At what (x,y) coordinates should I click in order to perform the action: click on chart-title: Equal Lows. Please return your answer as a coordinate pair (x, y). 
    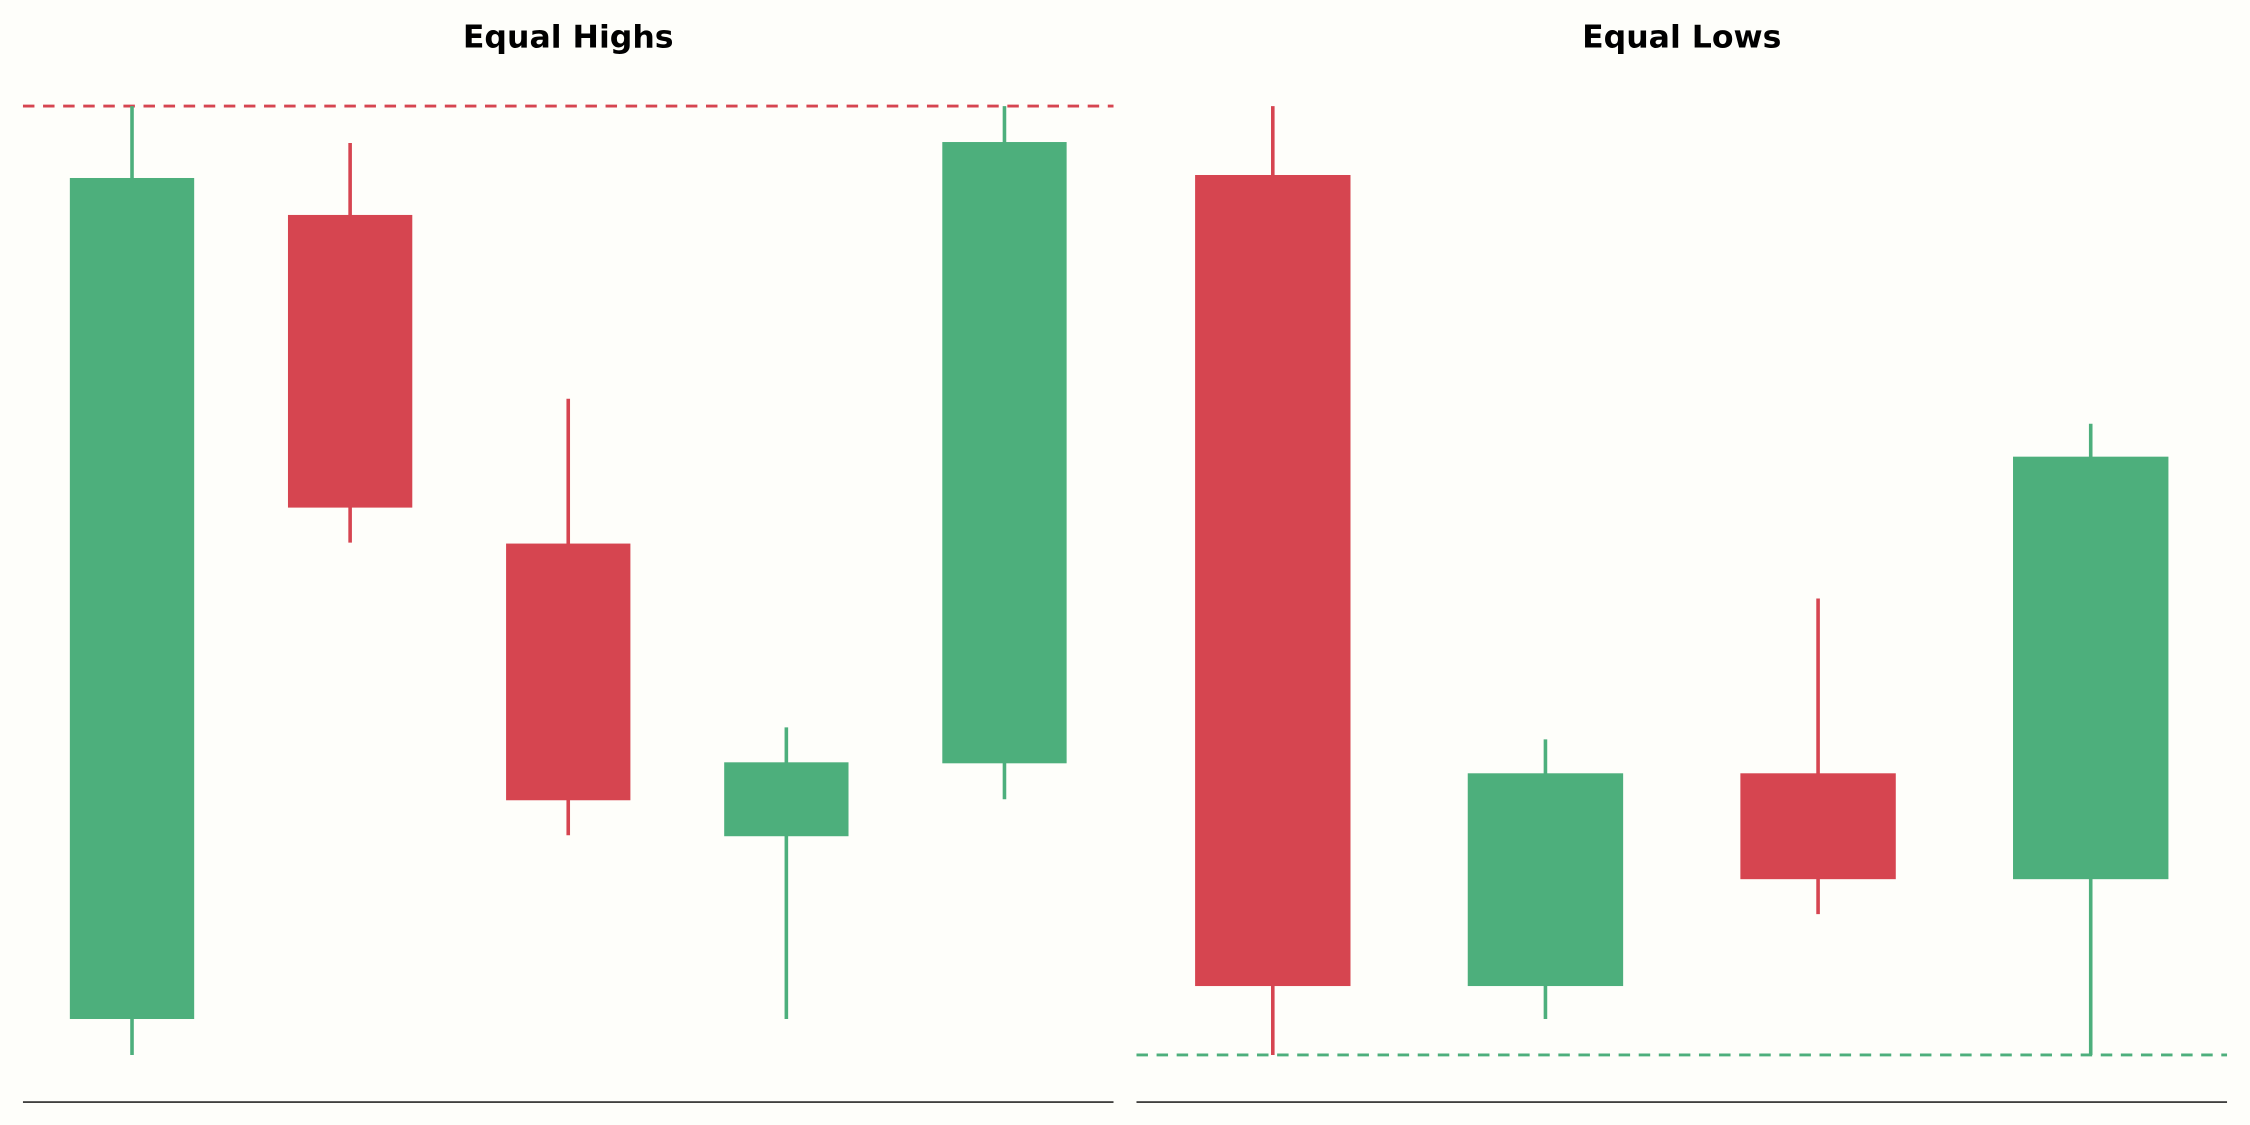
    Looking at the image, I should click on (1681, 37).